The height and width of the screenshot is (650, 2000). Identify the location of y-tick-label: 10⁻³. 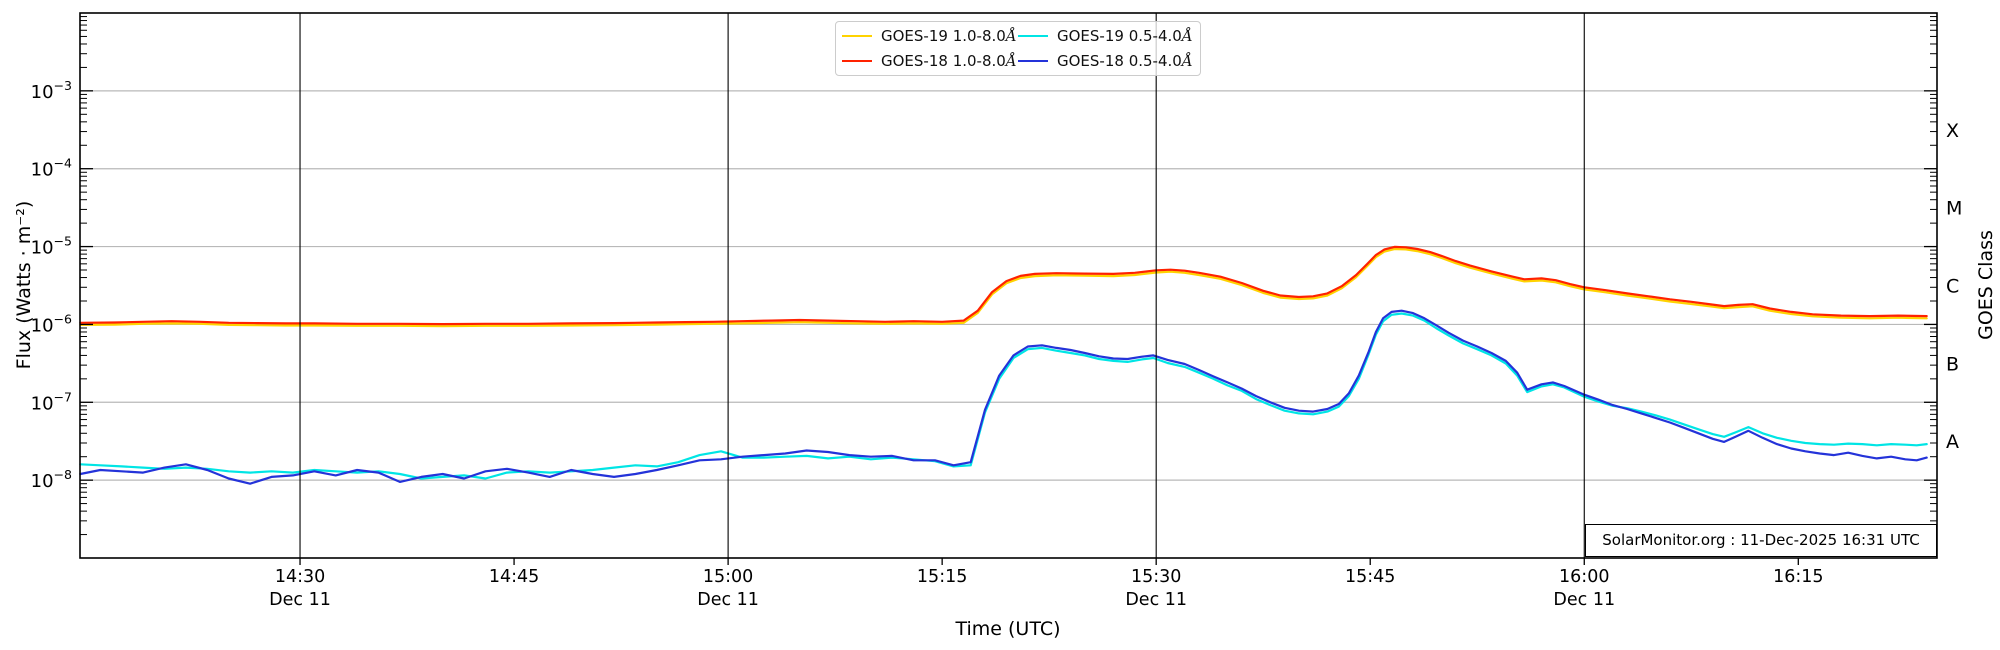
(51, 90).